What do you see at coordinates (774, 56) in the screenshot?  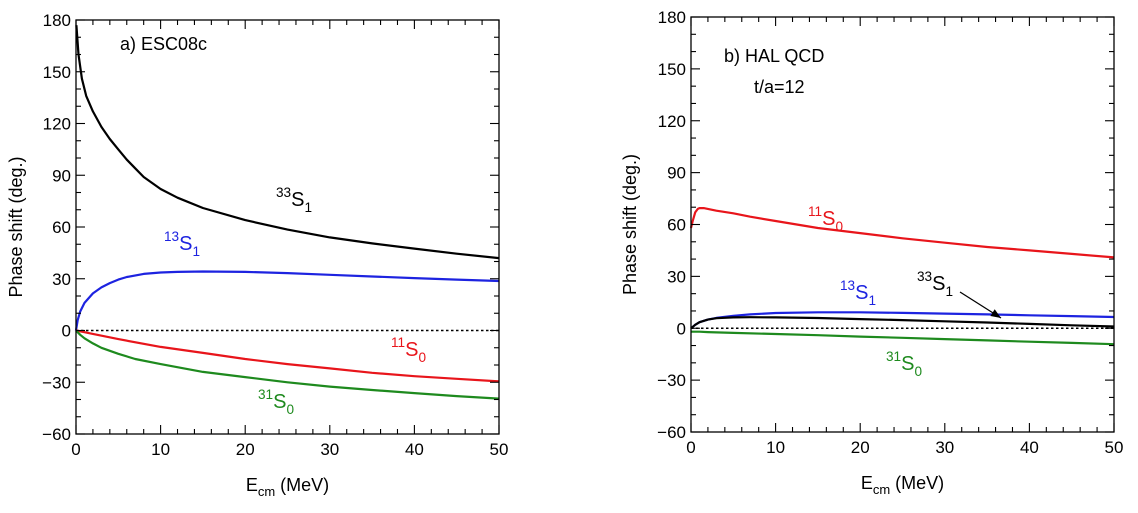 I see `panel-label: b) HAL QCD` at bounding box center [774, 56].